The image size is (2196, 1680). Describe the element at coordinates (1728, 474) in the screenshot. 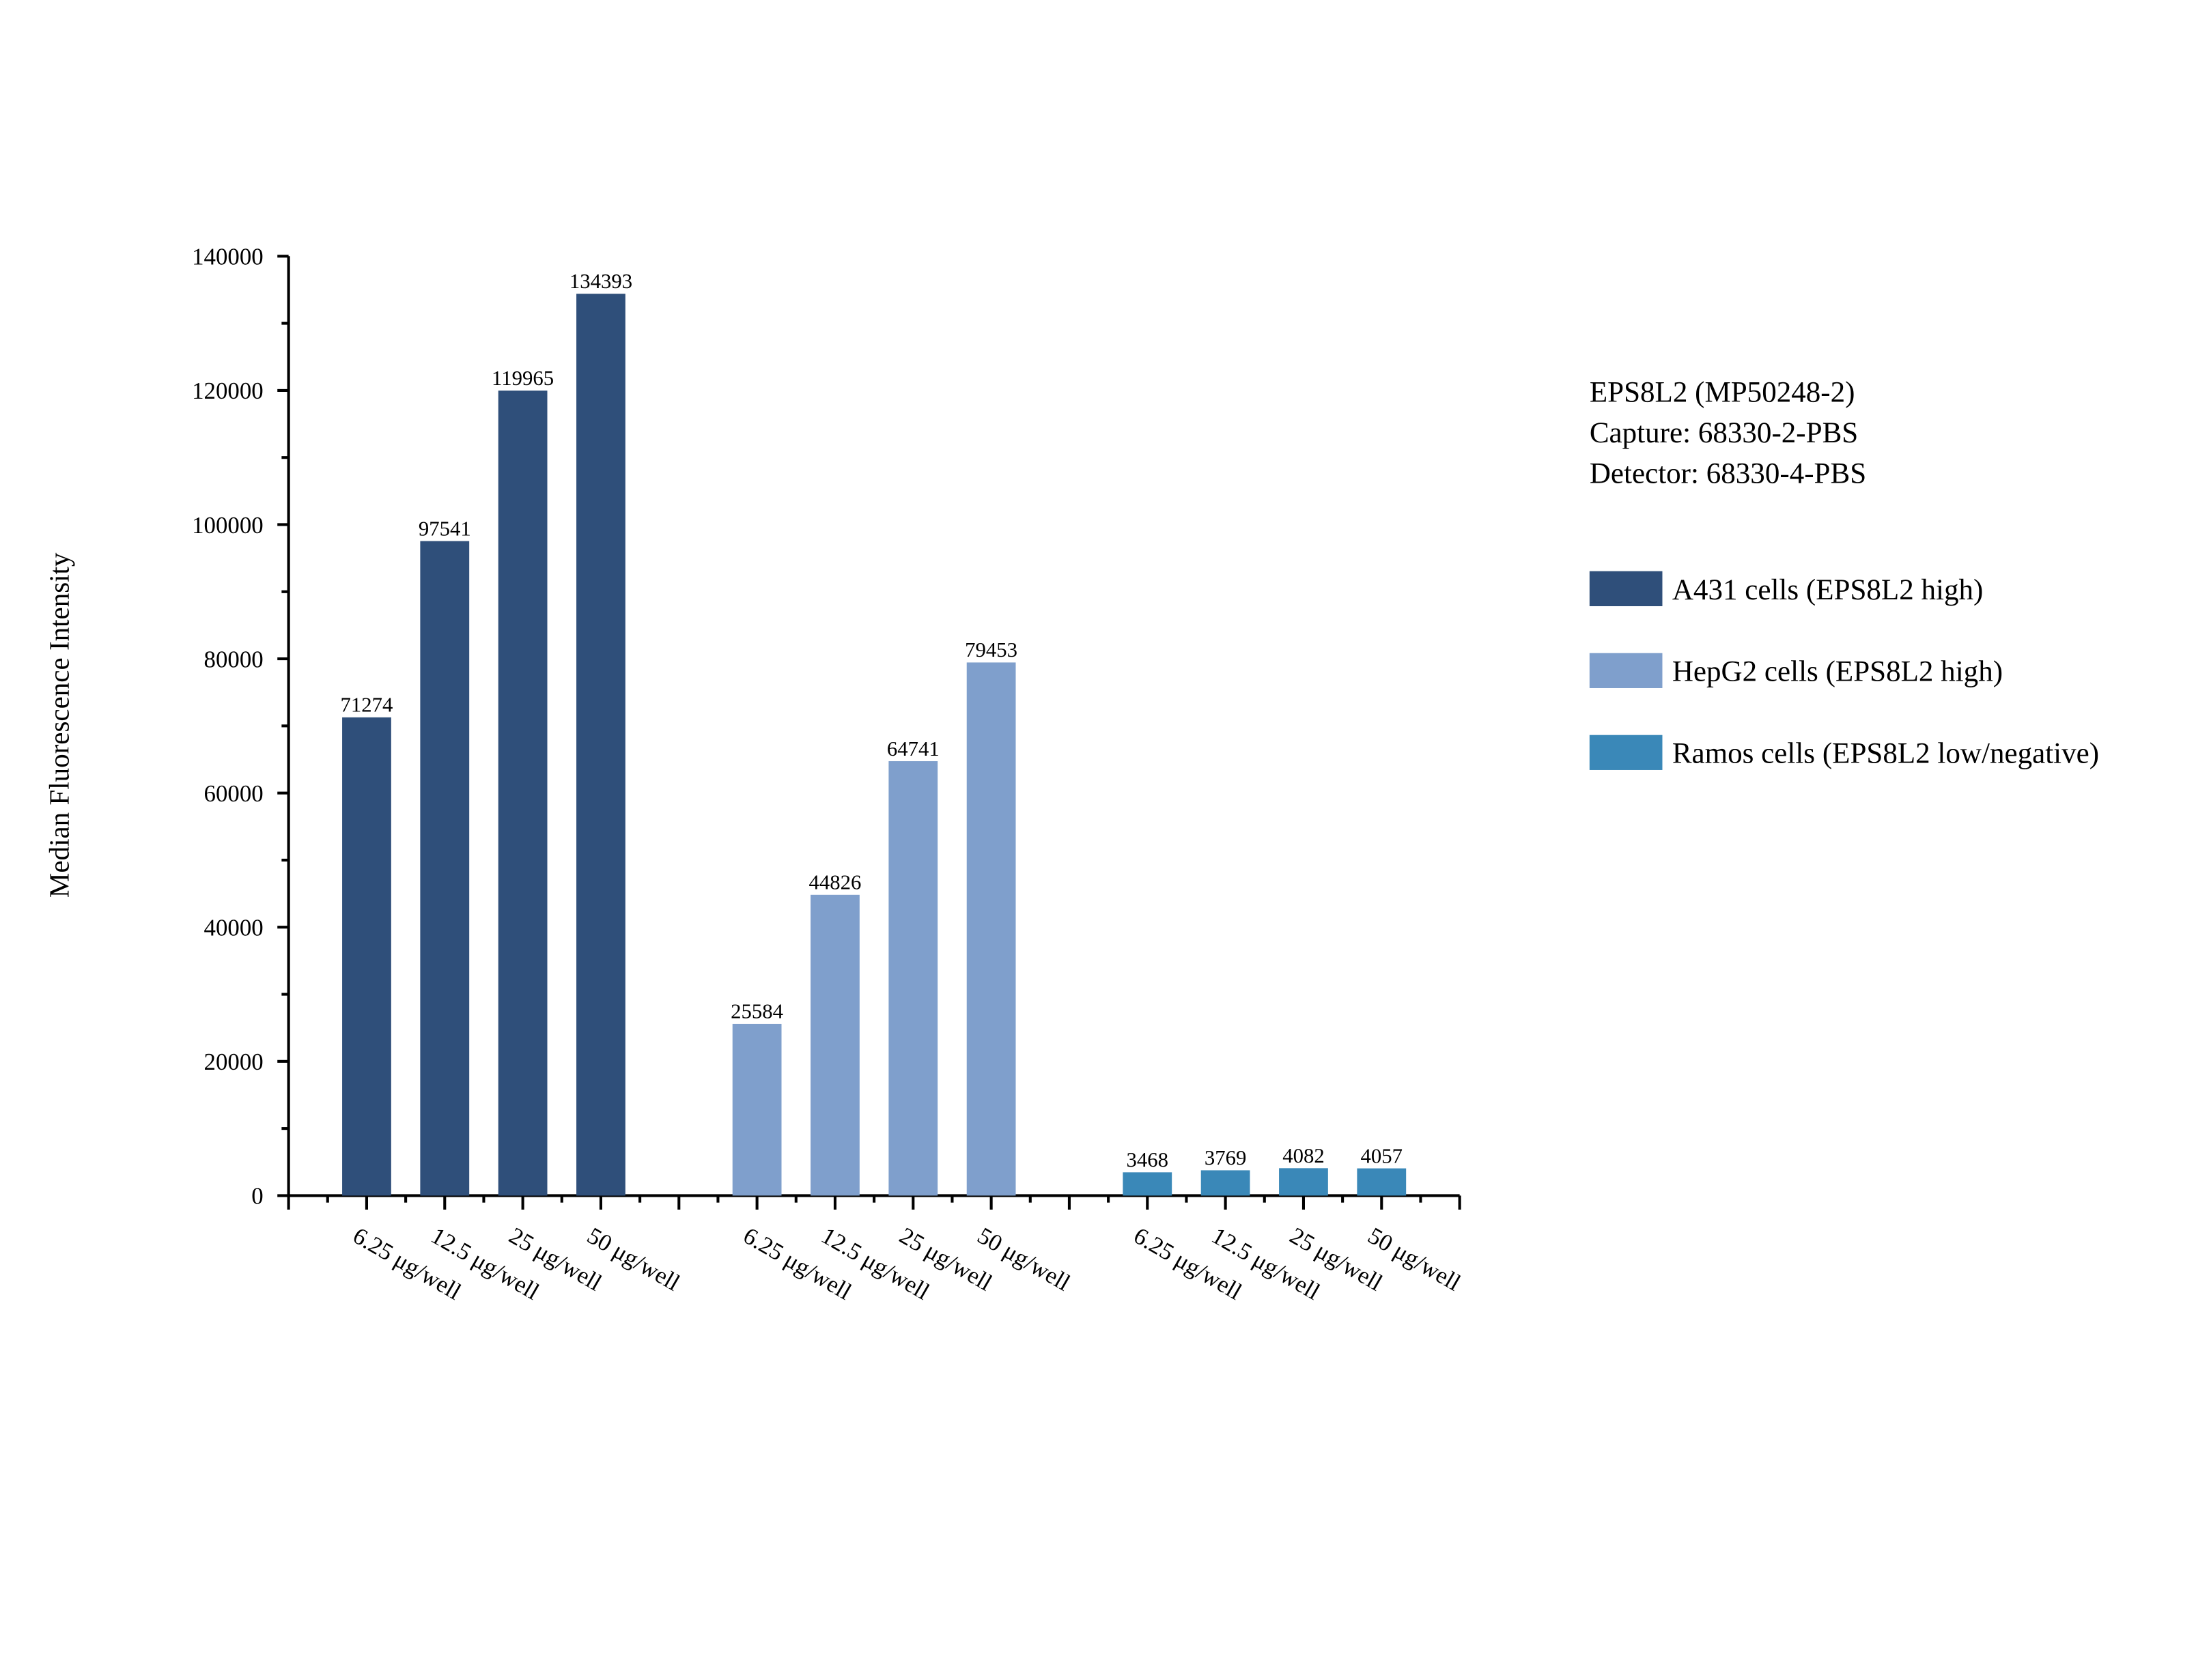

I see `annotation-line-3: Detector: 68330-4-PBS` at that location.